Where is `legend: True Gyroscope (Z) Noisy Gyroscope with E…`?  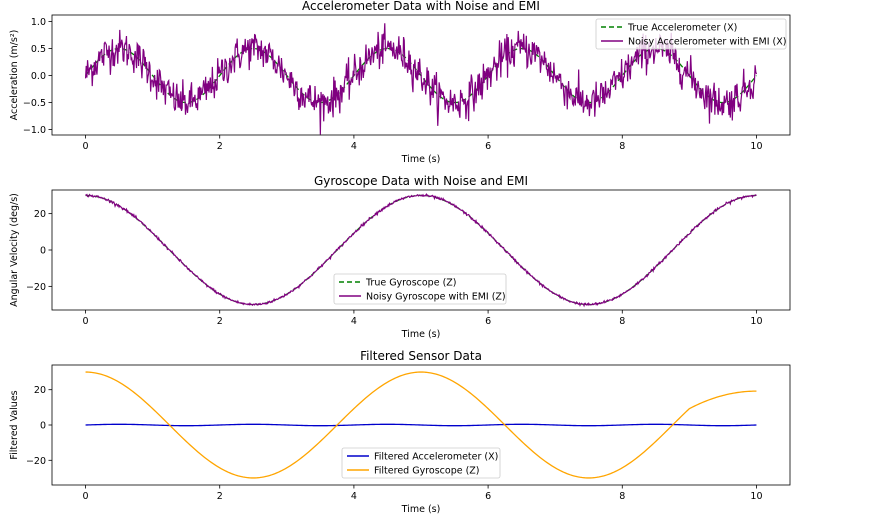 legend: True Gyroscope (Z) Noisy Gyroscope with E… is located at coordinates (420, 289).